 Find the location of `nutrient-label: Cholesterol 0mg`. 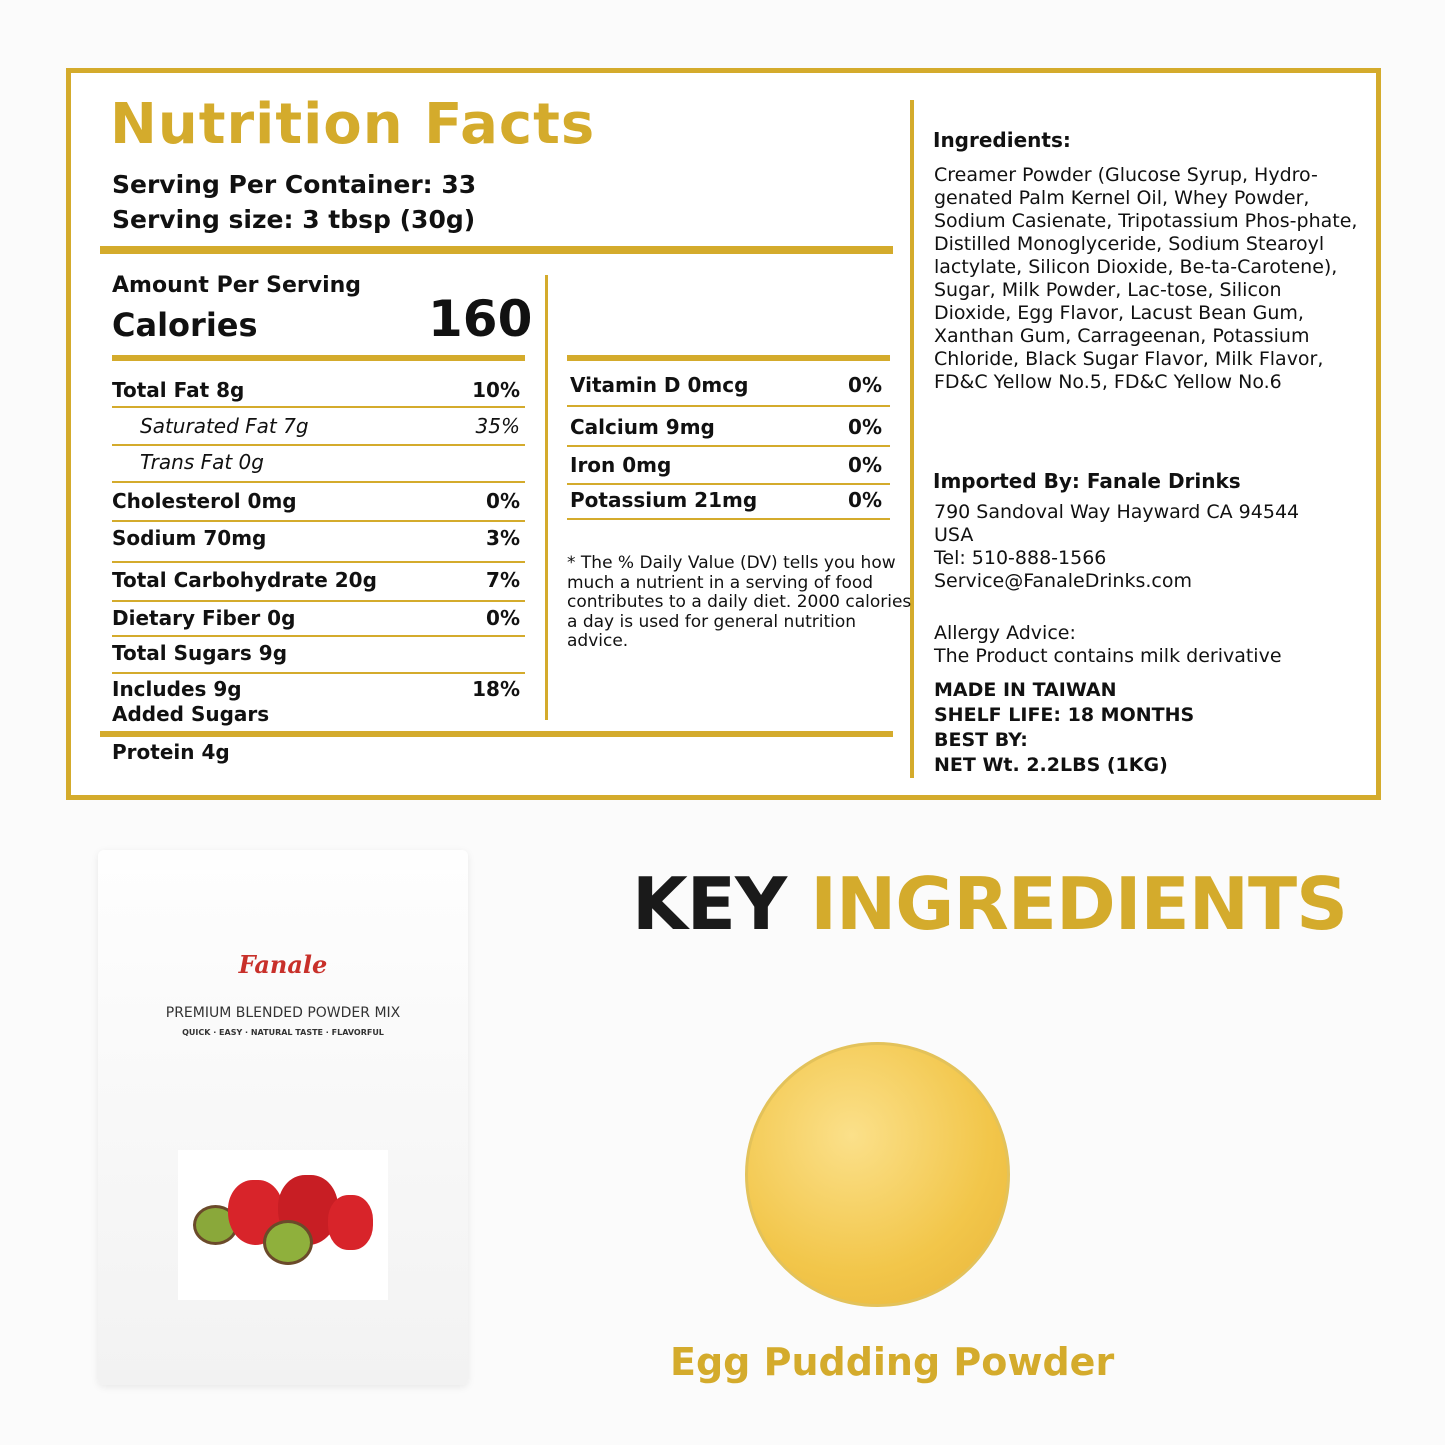

nutrient-label: Cholesterol 0mg is located at coordinates (204, 501).